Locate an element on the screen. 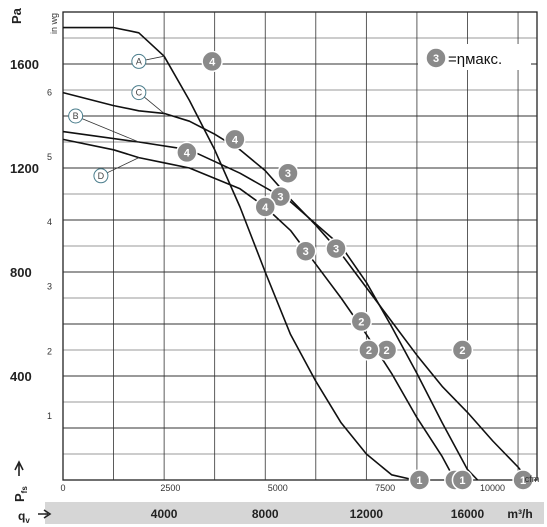 This screenshot has width=547, height=527. pressure-axis-symbol: Pfs is located at coordinates (20, 494).